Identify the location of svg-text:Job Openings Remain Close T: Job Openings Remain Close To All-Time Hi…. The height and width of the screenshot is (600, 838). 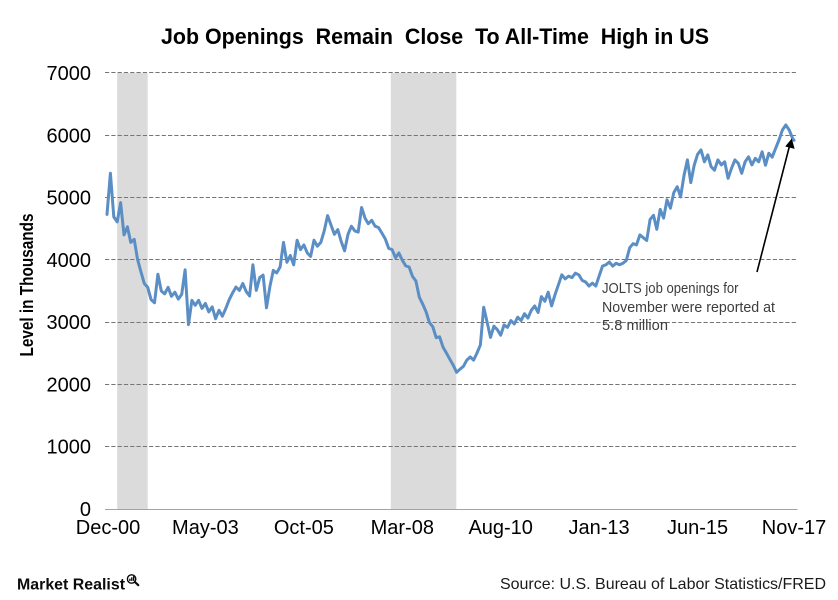
(435, 36).